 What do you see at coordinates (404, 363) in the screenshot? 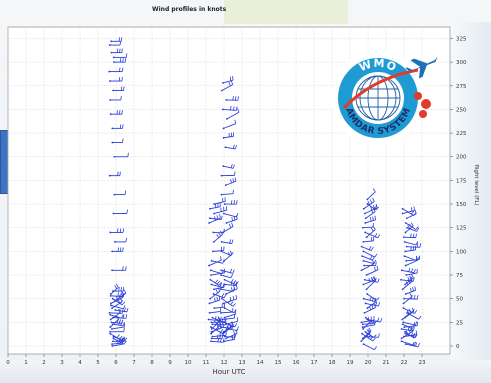
I see `x-tick-label: 22` at bounding box center [404, 363].